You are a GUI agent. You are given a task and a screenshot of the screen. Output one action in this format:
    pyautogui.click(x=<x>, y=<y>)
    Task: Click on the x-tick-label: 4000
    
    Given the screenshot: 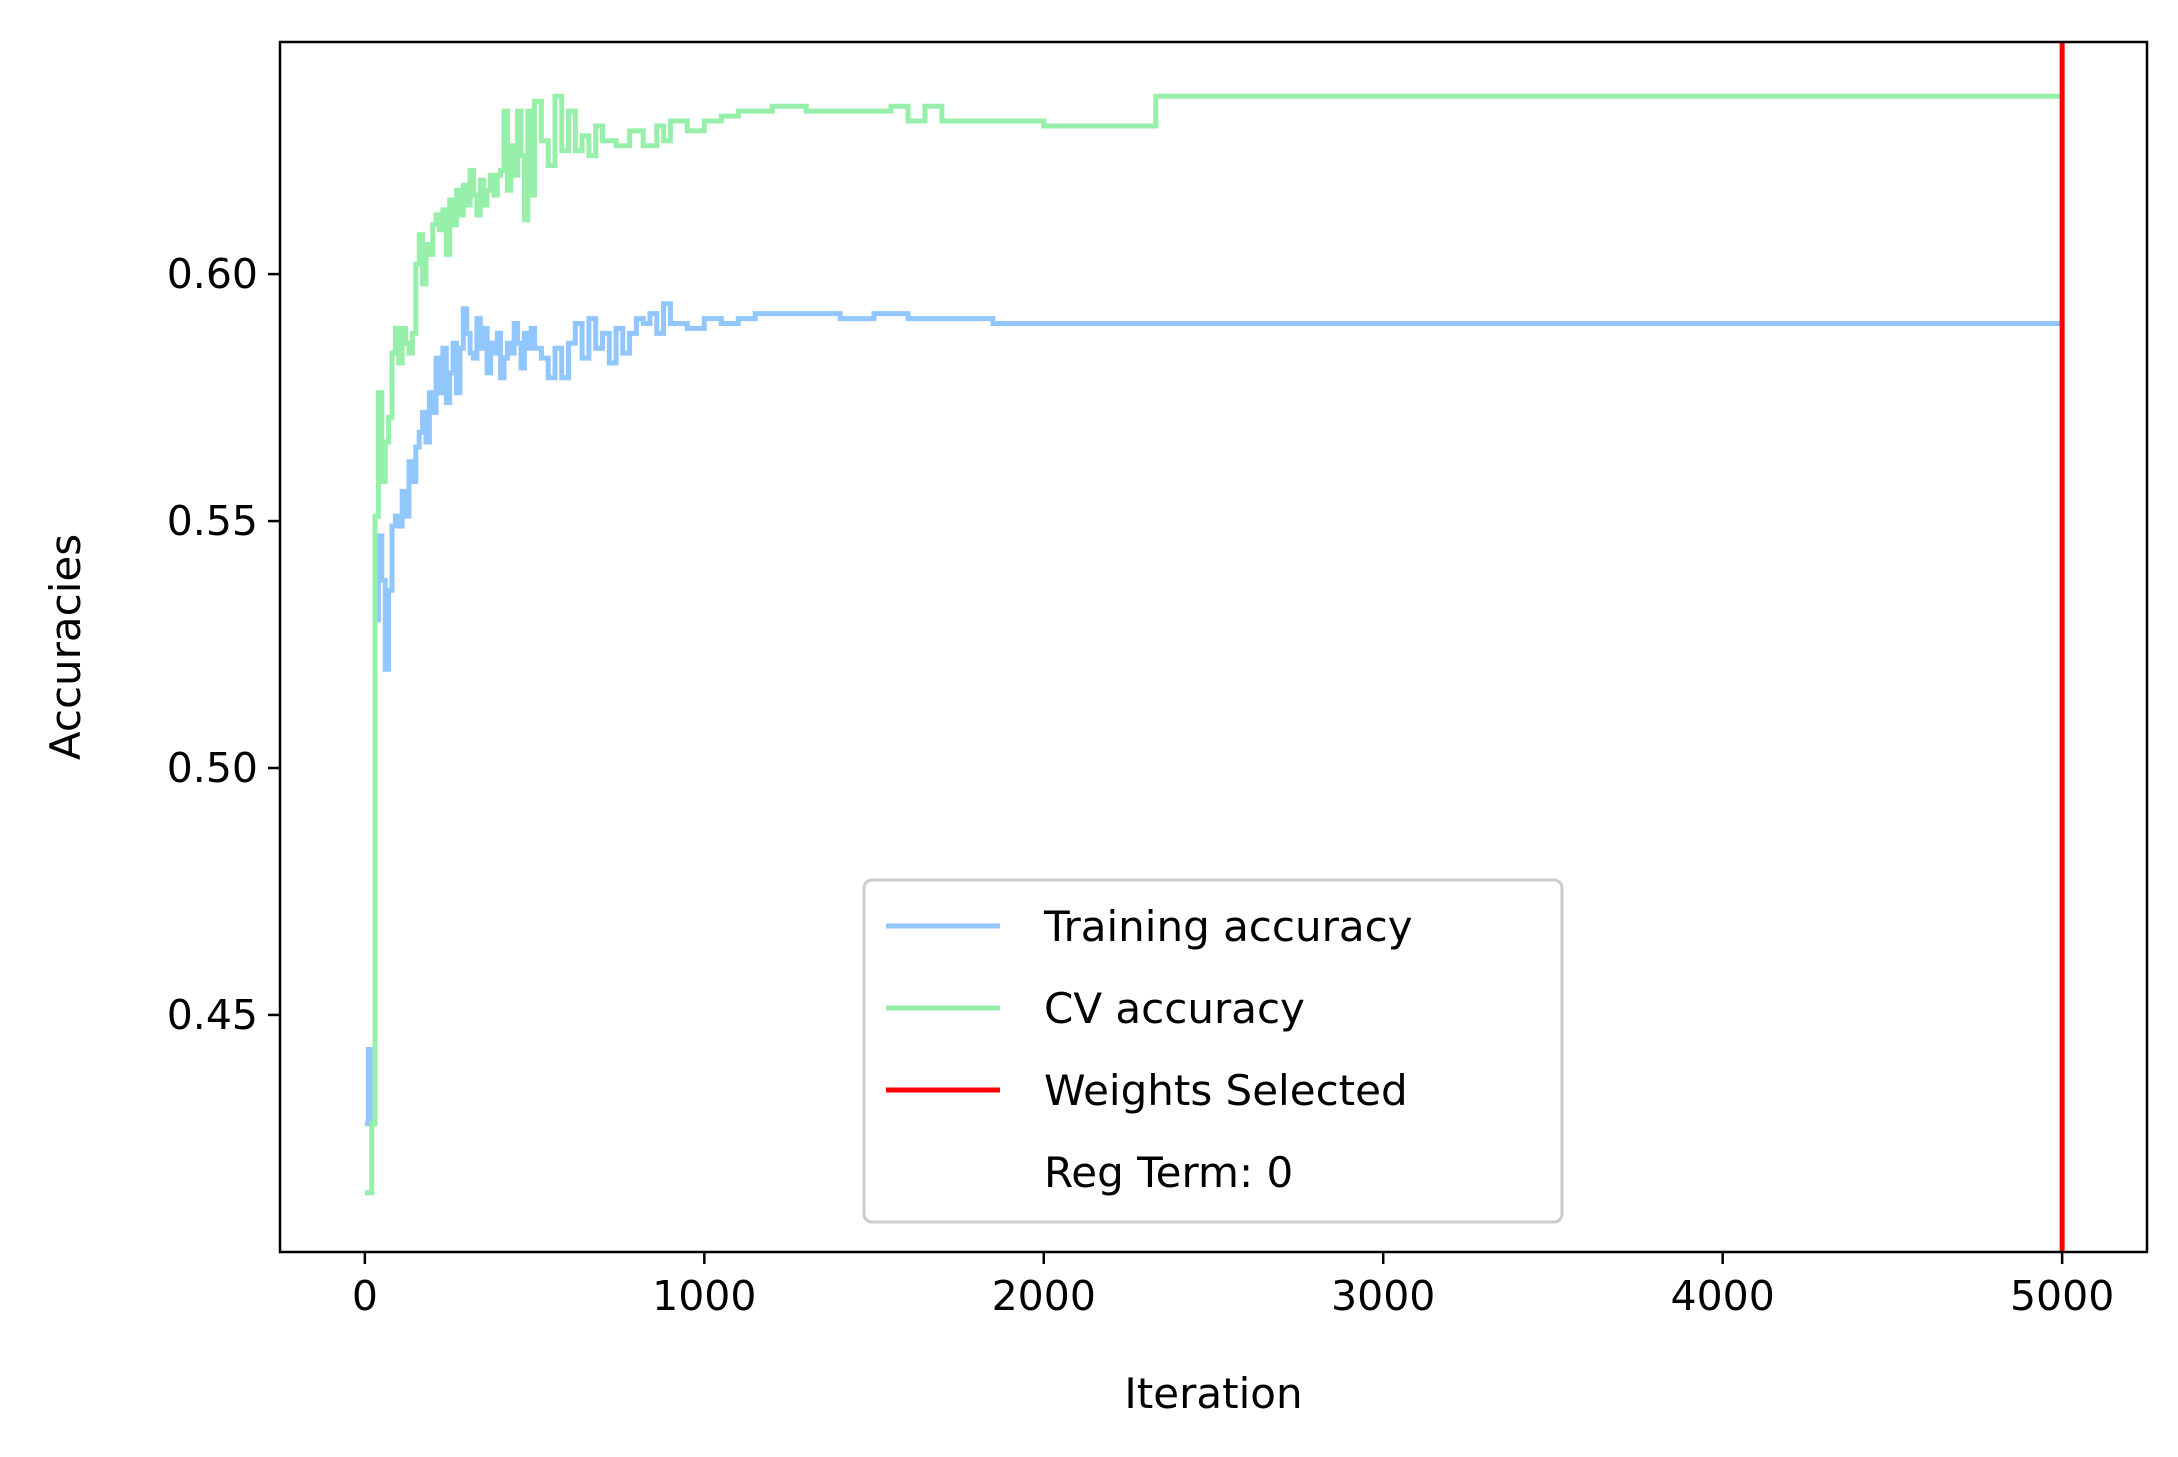 What is the action you would take?
    pyautogui.click(x=1723, y=1296)
    